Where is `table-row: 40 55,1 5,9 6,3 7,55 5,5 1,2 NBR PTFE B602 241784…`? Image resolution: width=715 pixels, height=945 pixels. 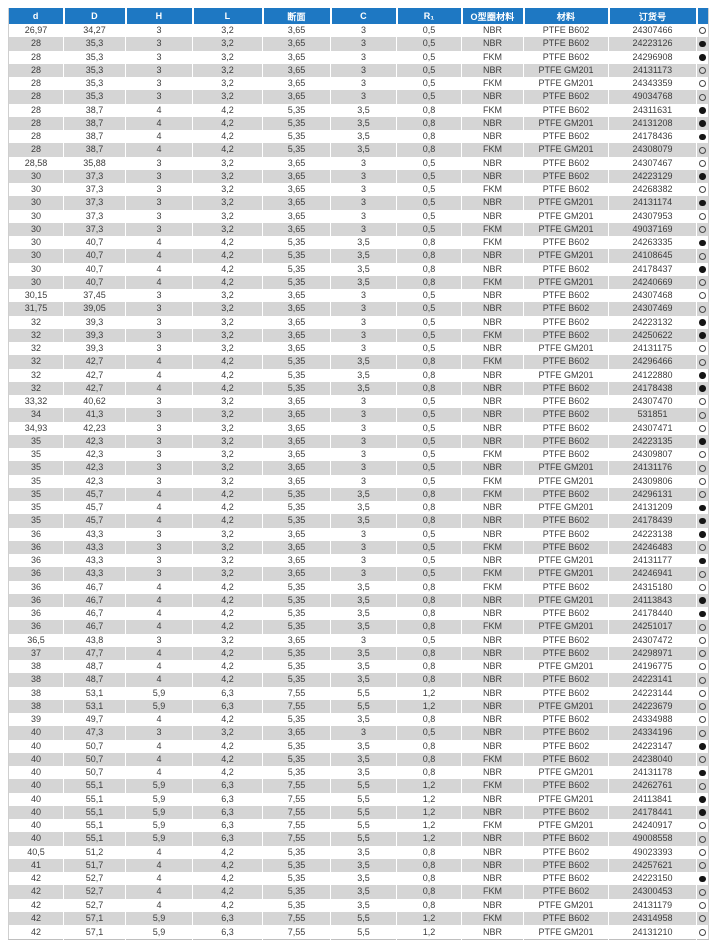
table-row: 40 55,1 5,9 6,3 7,55 5,5 1,2 NBR PTFE B602 241784… is located at coordinates (358, 812).